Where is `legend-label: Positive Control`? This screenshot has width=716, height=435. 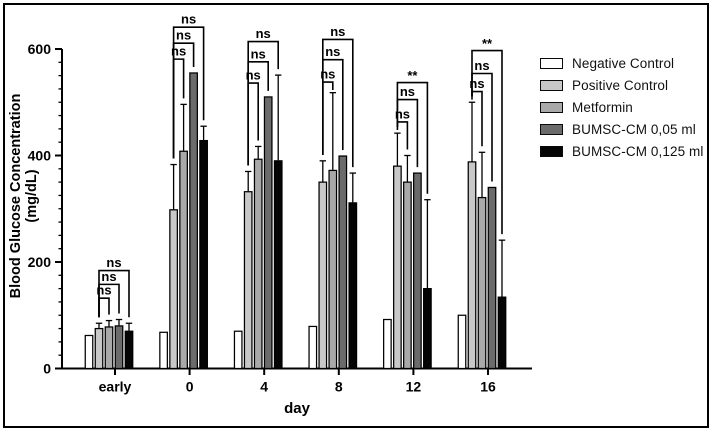
legend-label: Positive Control is located at coordinates (620, 85).